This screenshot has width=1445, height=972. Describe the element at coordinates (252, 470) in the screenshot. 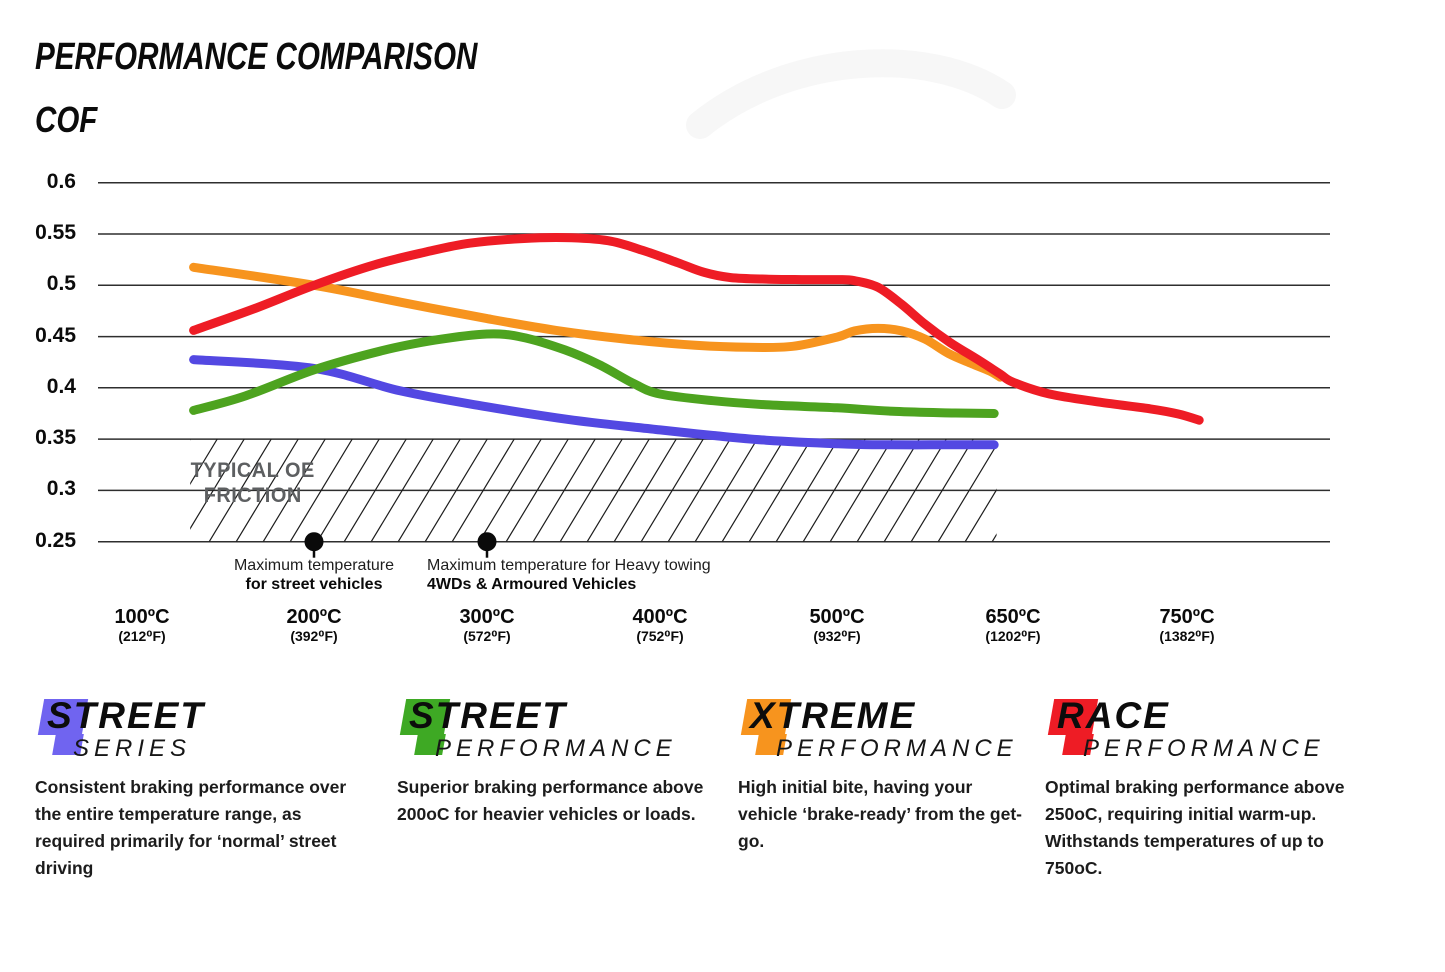

I see `typical-oe-friction-label-line: TYPICAL OE` at that location.